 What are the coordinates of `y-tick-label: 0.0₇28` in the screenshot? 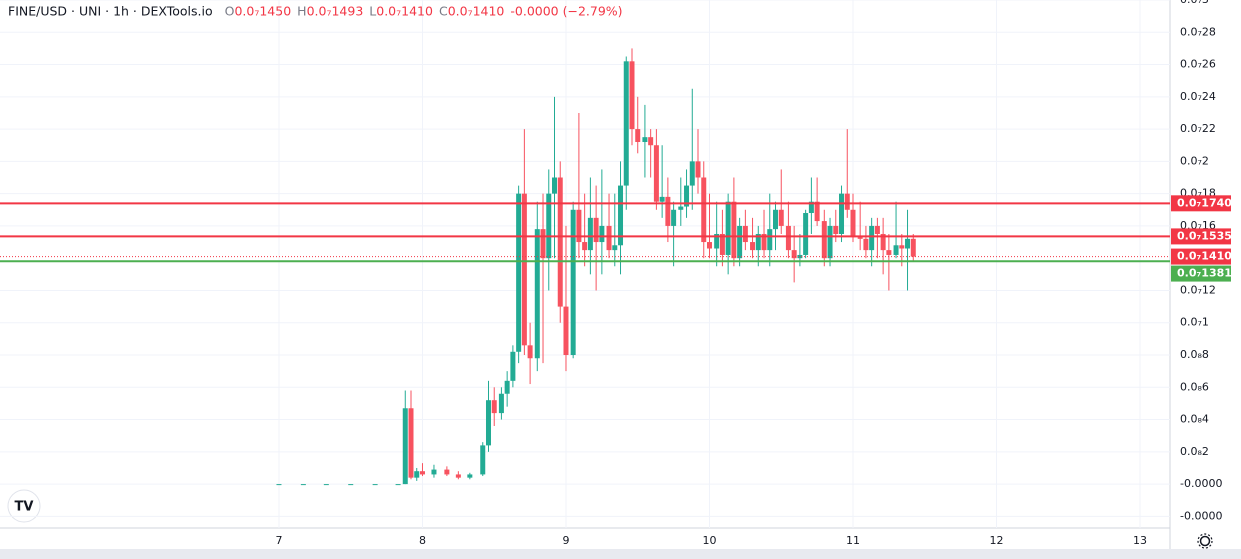 It's located at (1198, 31).